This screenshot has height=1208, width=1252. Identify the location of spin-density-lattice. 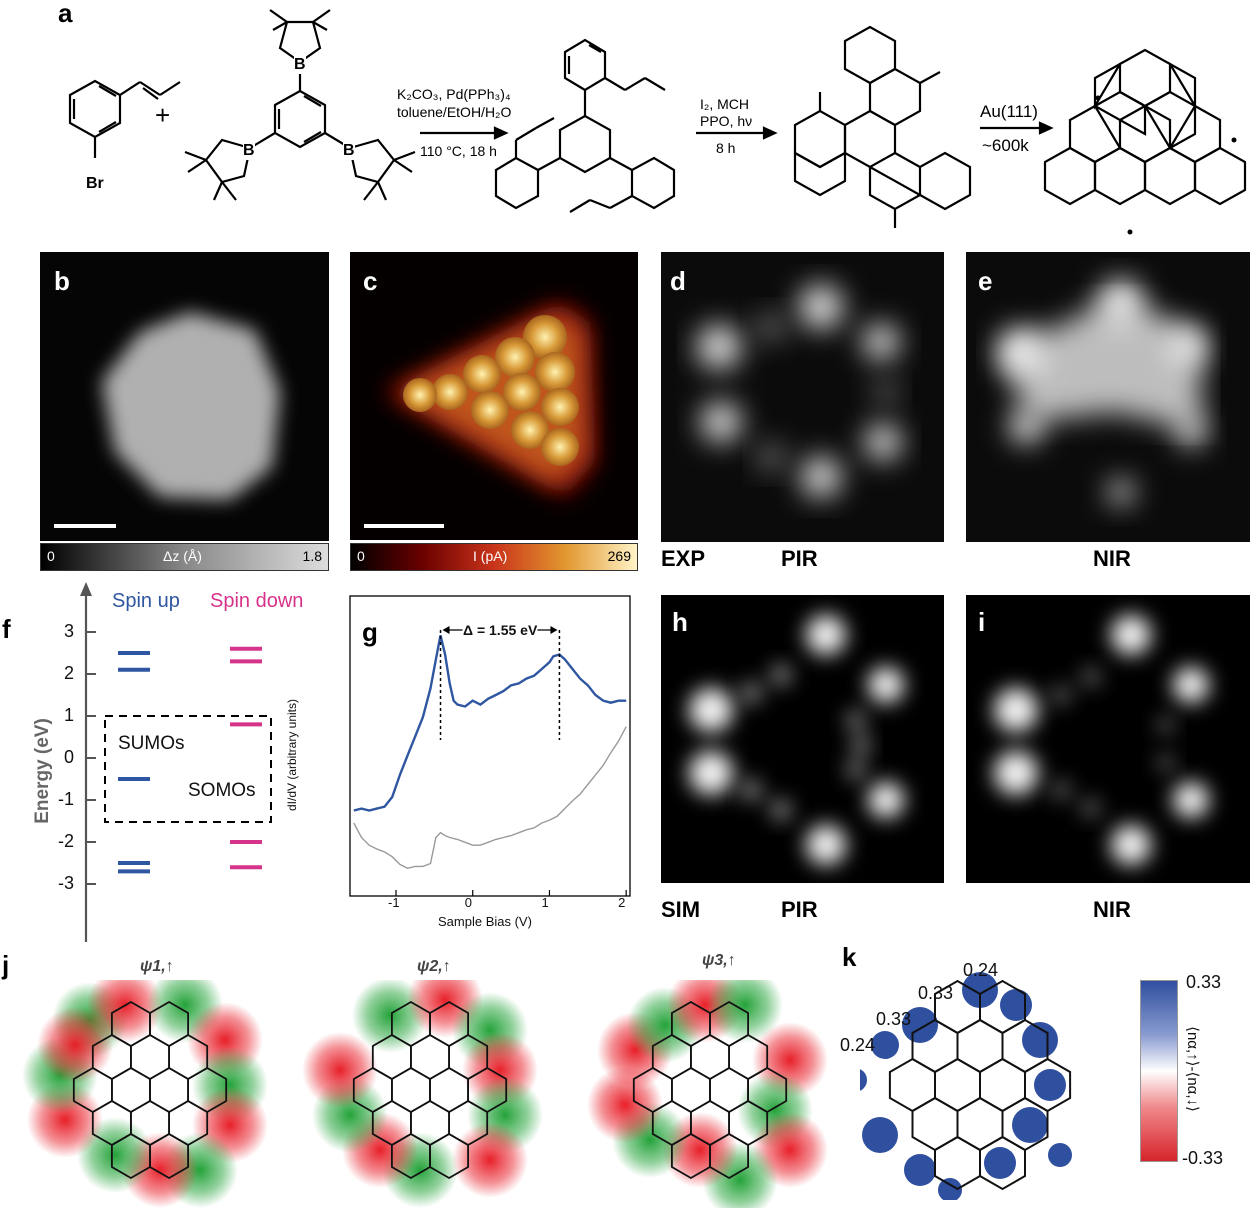
(966, 1086).